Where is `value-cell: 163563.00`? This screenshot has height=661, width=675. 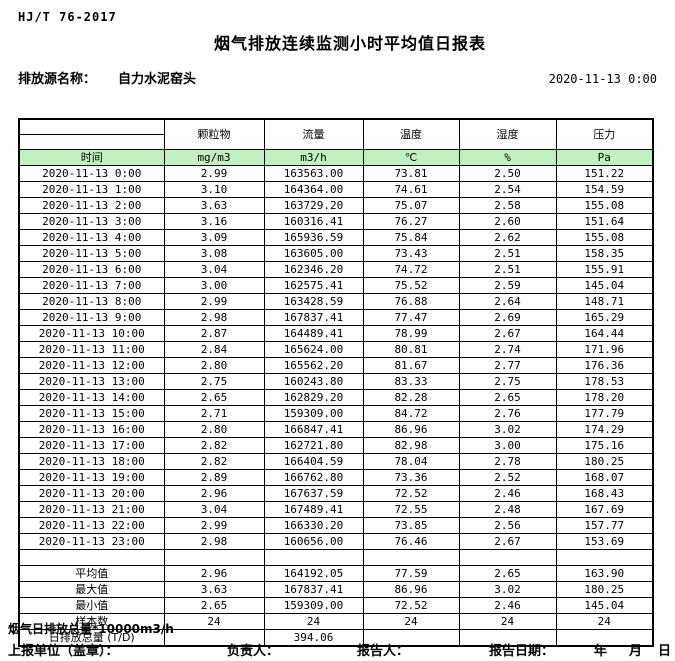 value-cell: 163563.00 is located at coordinates (313, 173).